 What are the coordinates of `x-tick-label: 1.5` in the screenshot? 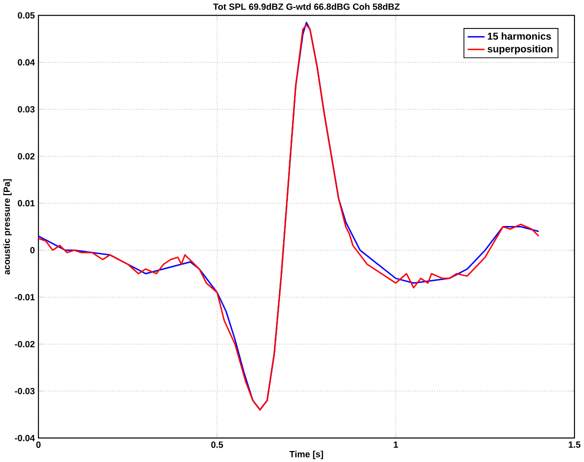 It's located at (574, 444).